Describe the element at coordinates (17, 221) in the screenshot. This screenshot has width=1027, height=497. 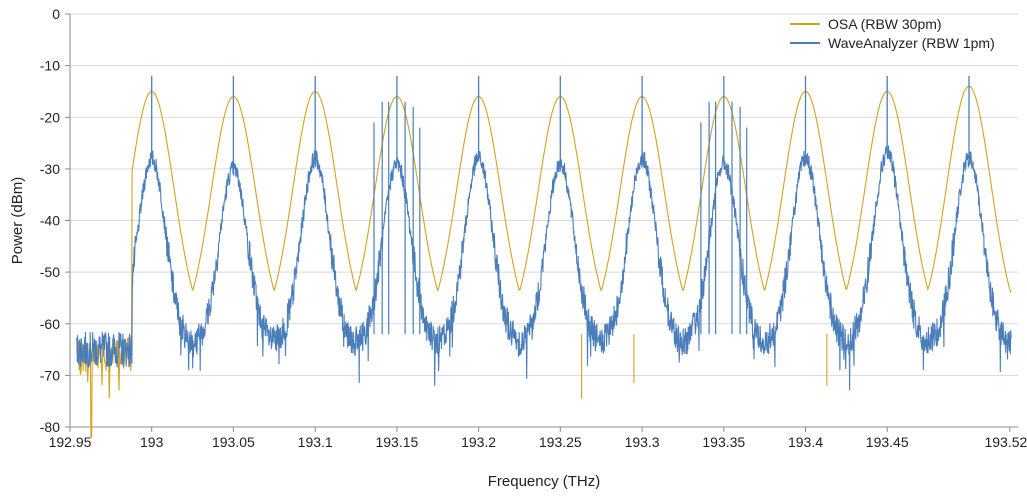
I see `y-axis-title: Power (dBm)` at that location.